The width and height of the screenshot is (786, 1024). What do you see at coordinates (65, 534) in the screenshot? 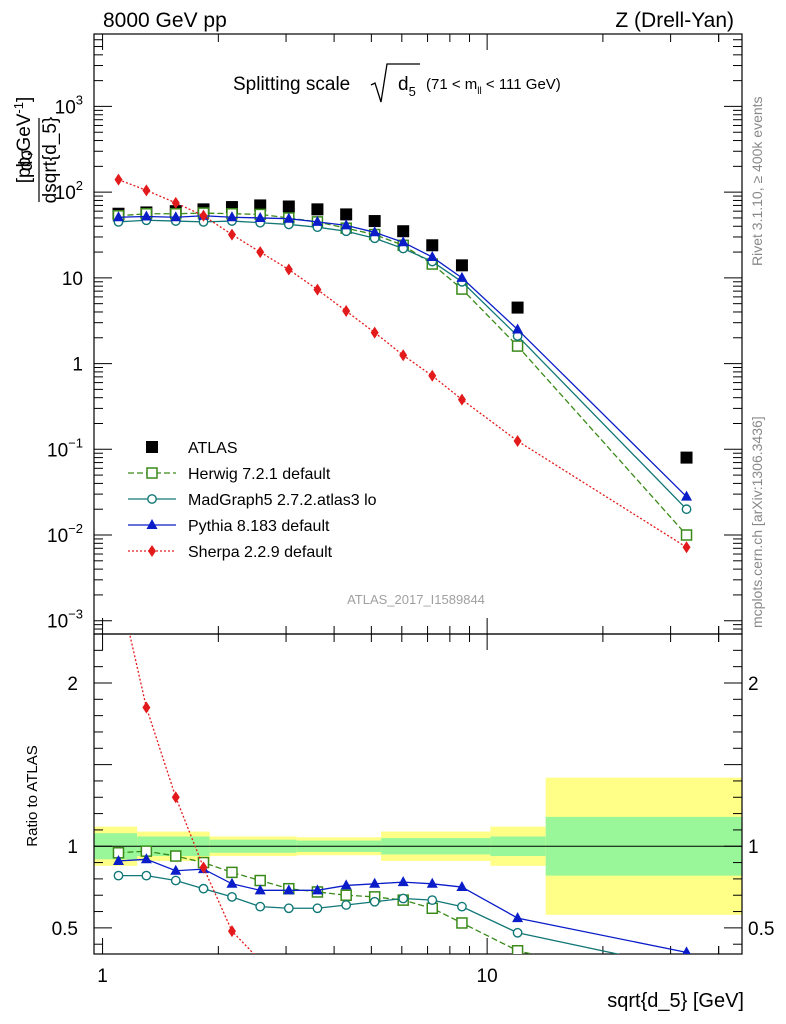
I see `y-tick-label: 10⁻²` at bounding box center [65, 534].